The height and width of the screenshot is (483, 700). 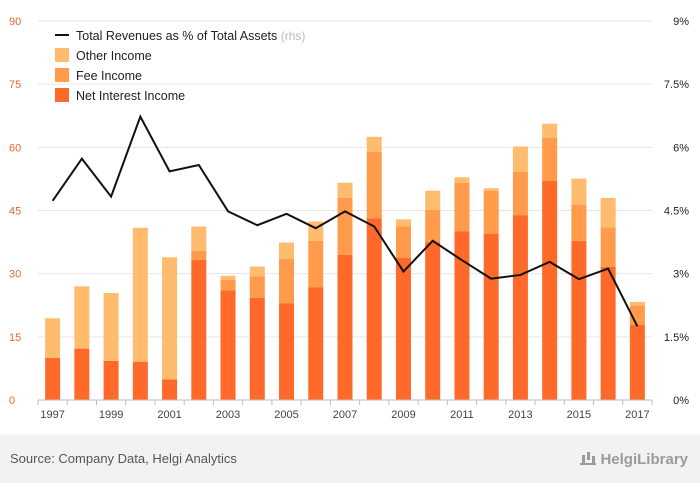 What do you see at coordinates (228, 285) in the screenshot?
I see `bar-fee-income-2003` at bounding box center [228, 285].